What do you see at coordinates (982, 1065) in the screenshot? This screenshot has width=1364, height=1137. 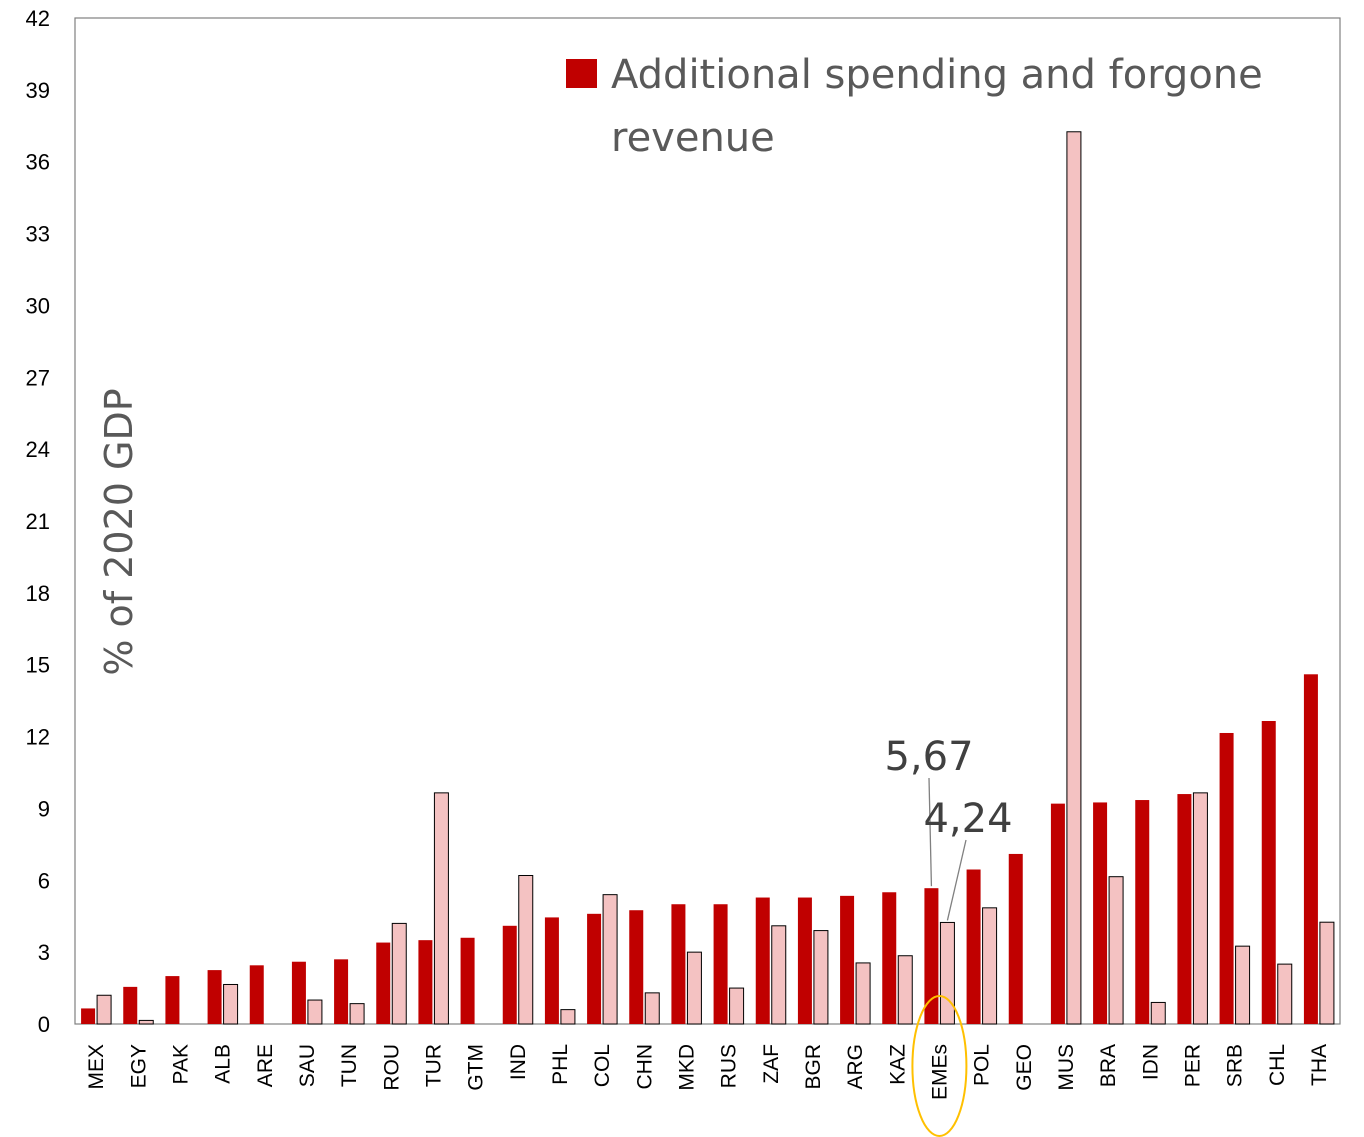 I see `x-tick-label: POL` at bounding box center [982, 1065].